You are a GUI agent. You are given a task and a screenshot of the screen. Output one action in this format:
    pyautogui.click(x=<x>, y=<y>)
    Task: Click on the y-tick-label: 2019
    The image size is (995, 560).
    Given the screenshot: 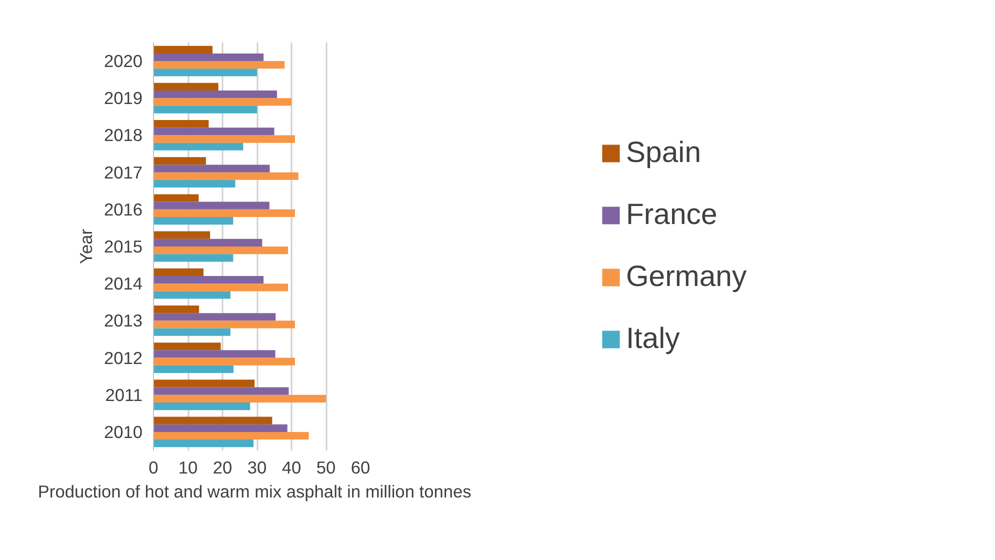 What is the action you would take?
    pyautogui.click(x=123, y=98)
    